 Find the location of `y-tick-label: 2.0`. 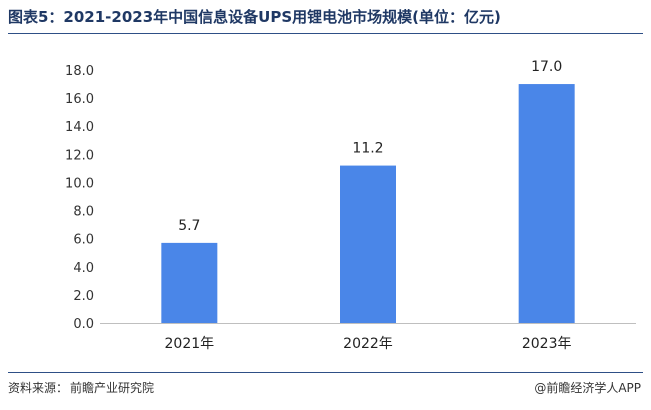

y-tick-label: 2.0 is located at coordinates (83, 296).